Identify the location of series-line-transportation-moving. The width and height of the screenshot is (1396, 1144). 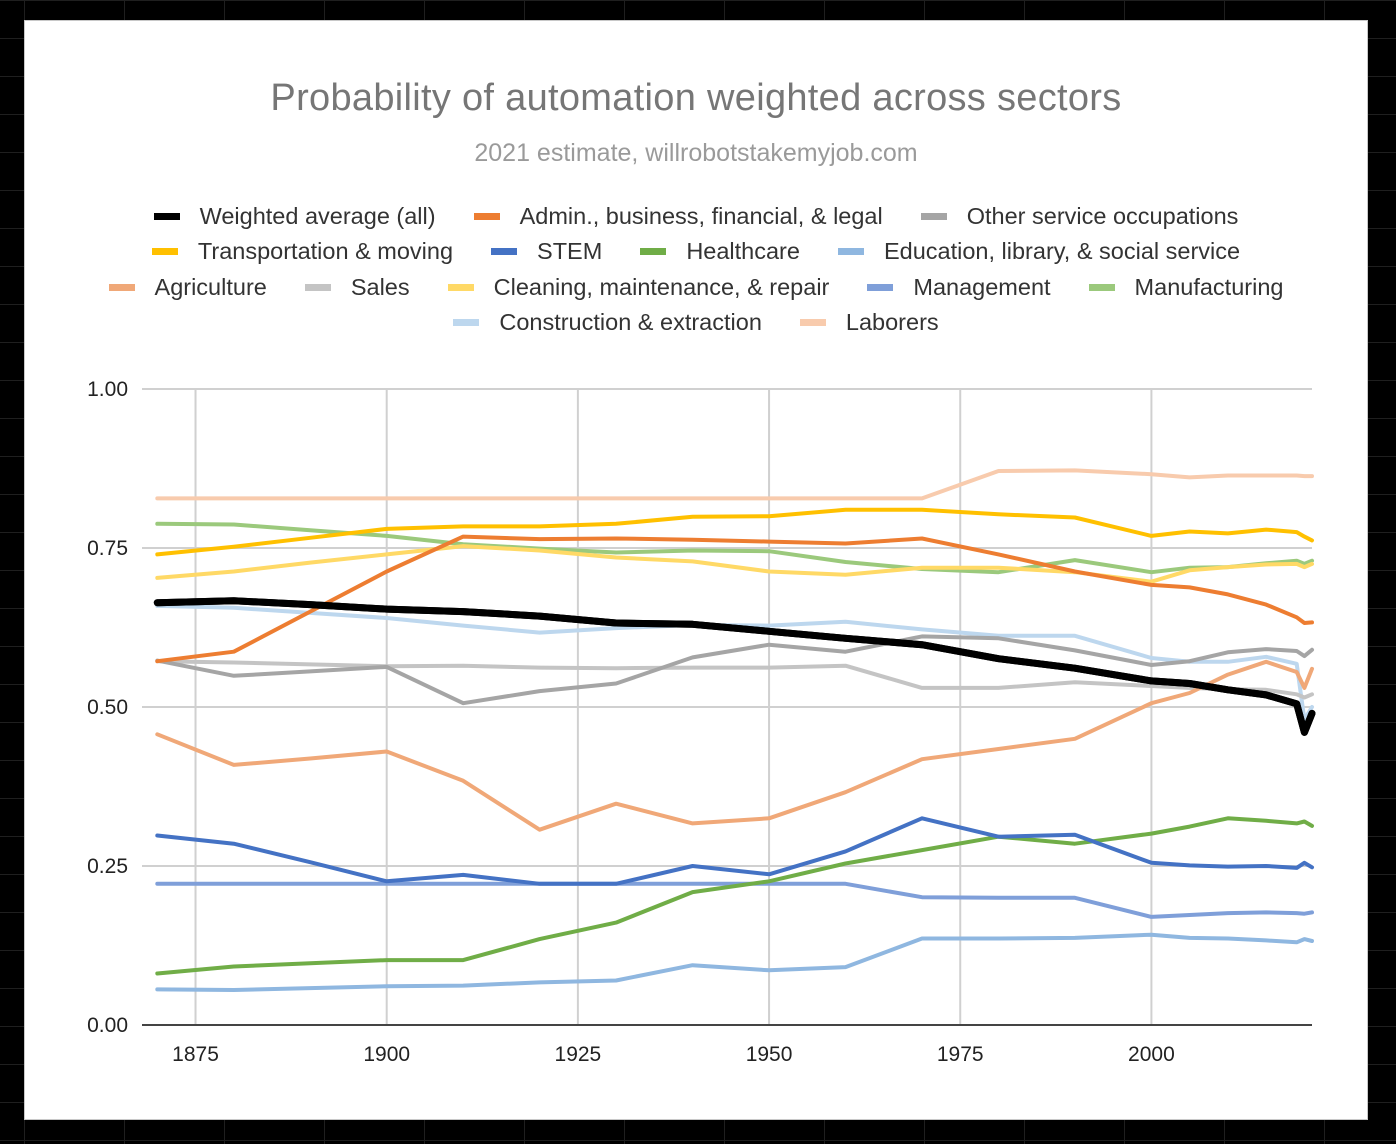
(734, 532).